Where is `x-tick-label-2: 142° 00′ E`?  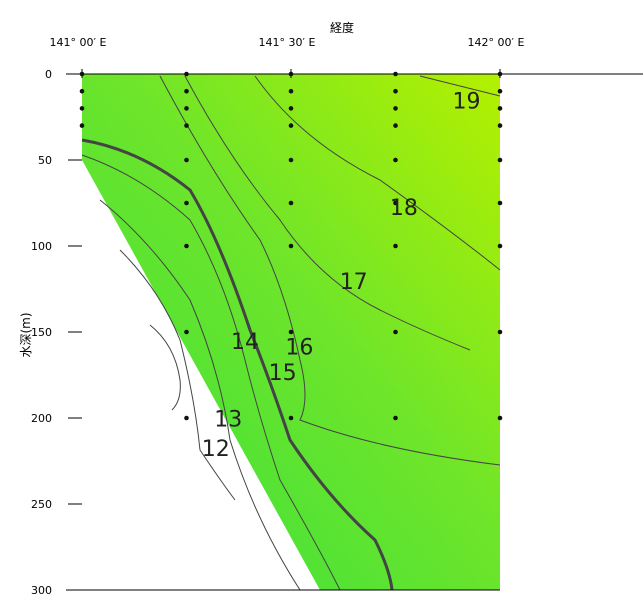
x-tick-label-2: 142° 00′ E is located at coordinates (496, 42).